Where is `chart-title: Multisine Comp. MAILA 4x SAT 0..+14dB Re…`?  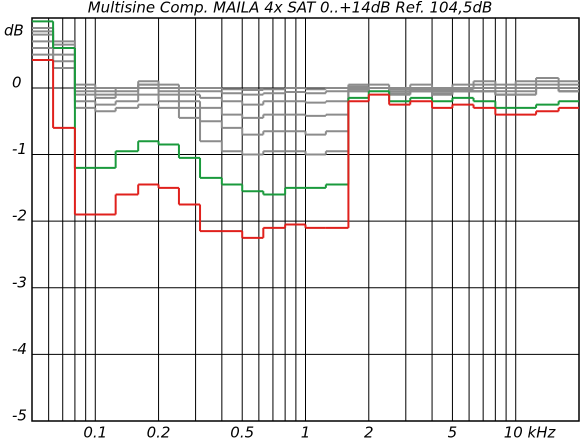
chart-title: Multisine Comp. MAILA 4x SAT 0..+14dB Re… is located at coordinates (290, 8).